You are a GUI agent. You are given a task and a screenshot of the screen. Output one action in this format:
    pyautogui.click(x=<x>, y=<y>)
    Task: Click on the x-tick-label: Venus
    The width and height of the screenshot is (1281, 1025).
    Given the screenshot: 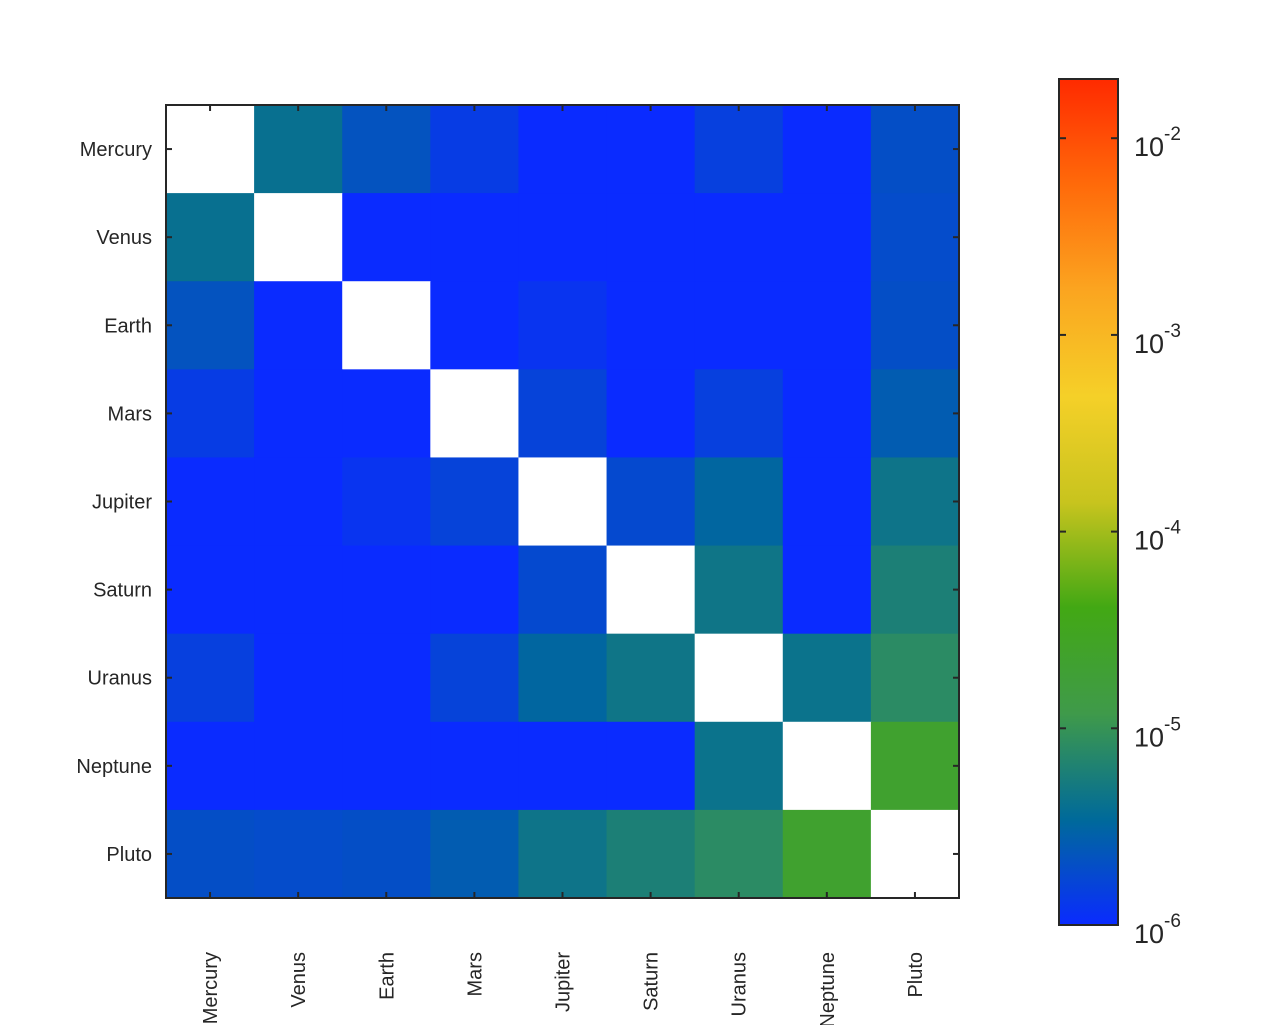 What is the action you would take?
    pyautogui.click(x=299, y=980)
    